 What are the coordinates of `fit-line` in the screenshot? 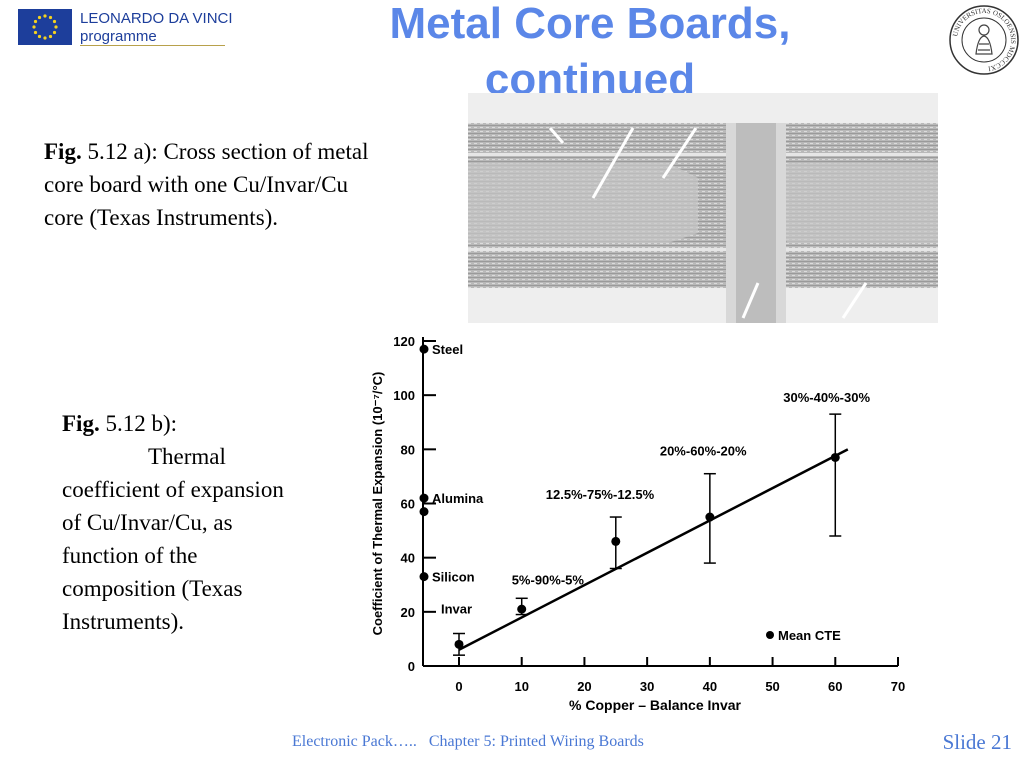 It's located at (653, 549).